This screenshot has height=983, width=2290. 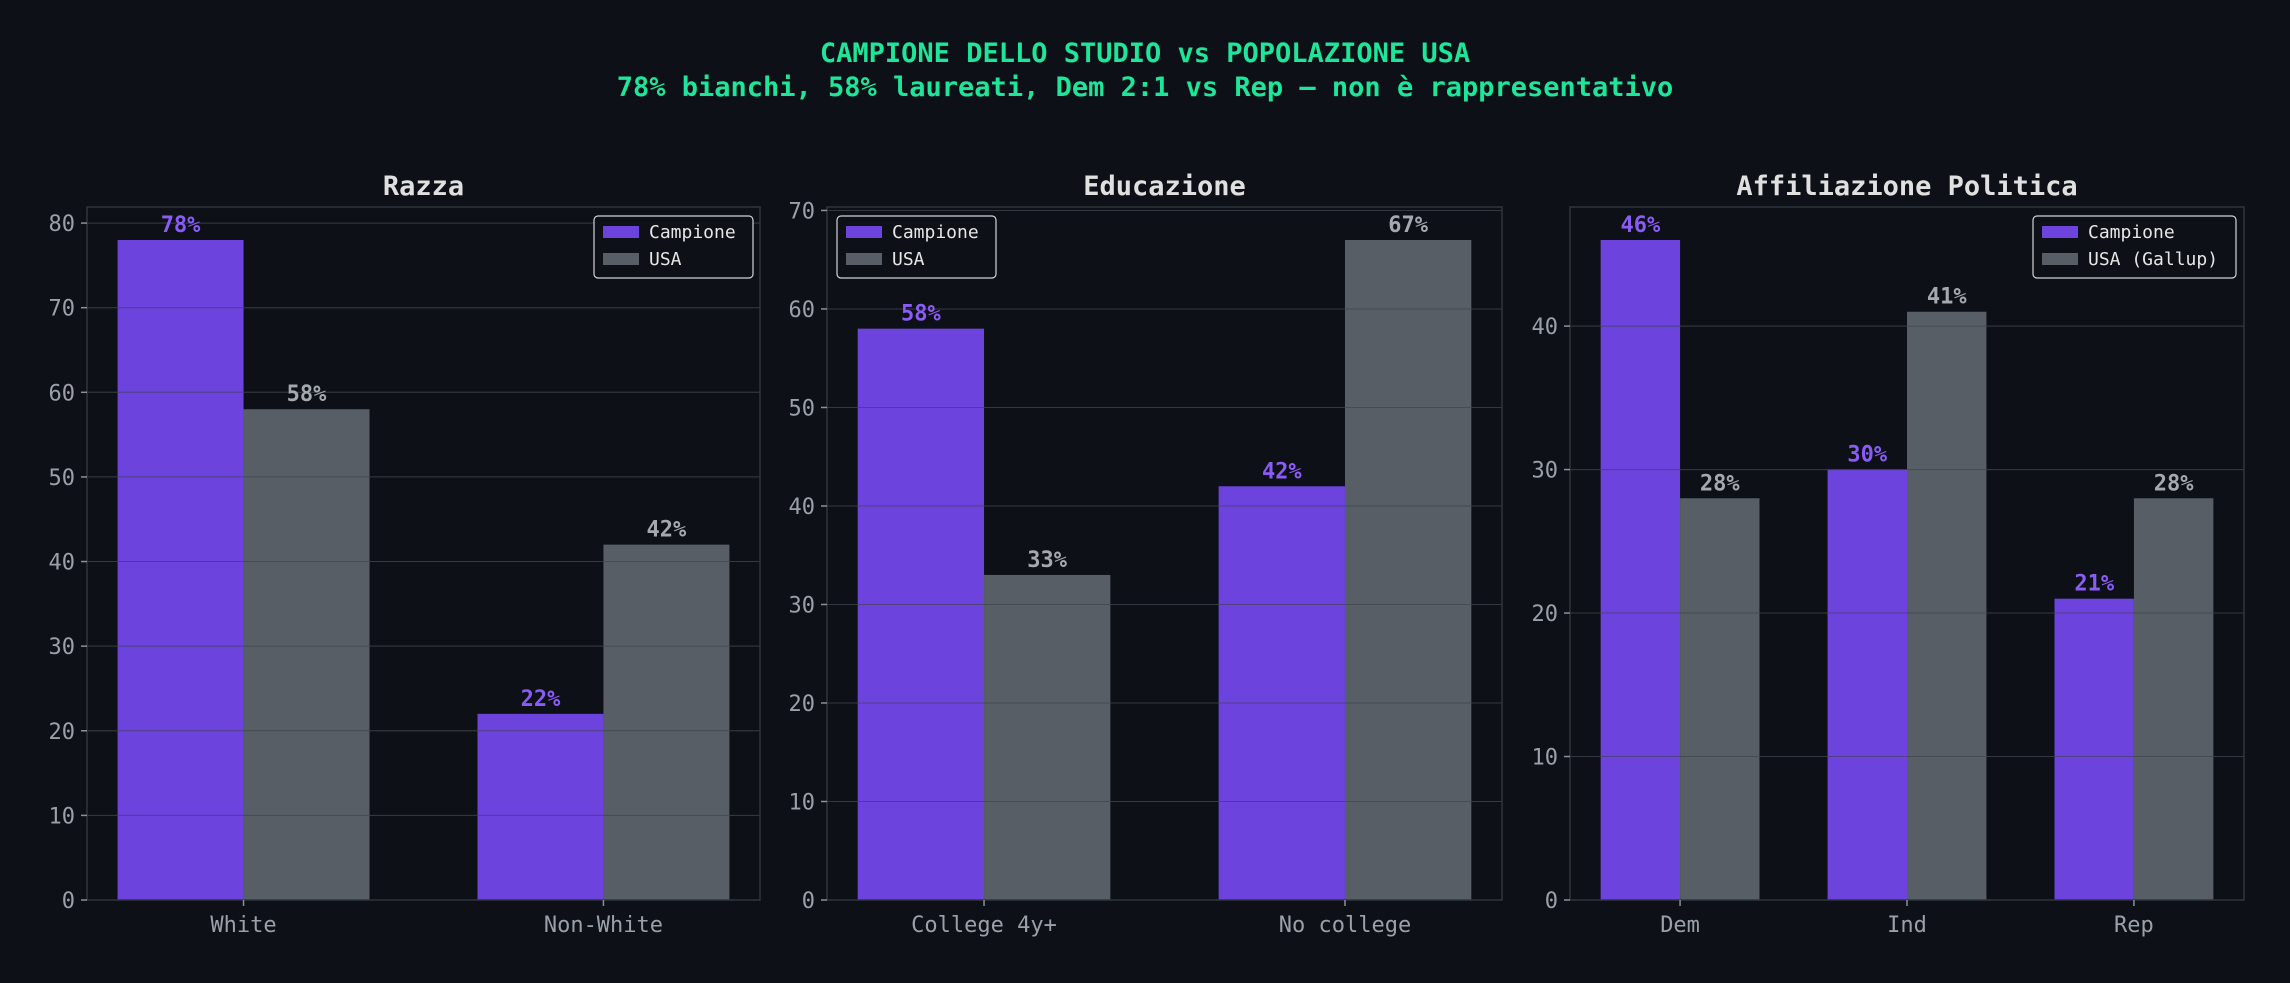 I want to click on legend-label: USA (Gallup), so click(x=2153, y=259).